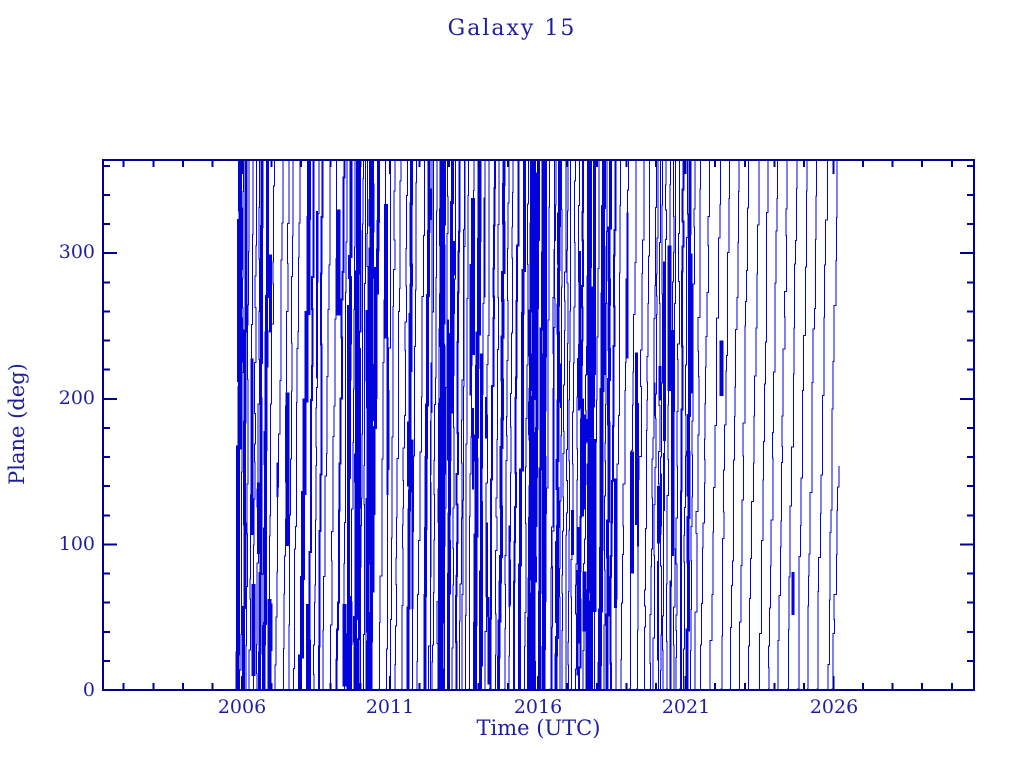 Image resolution: width=1024 pixels, height=768 pixels. I want to click on x-tick-label-2021: 2021, so click(686, 707).